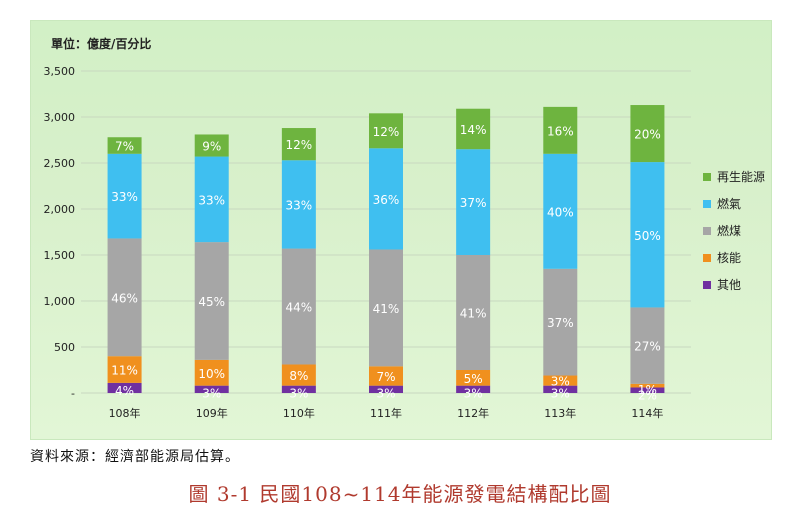 The width and height of the screenshot is (800, 520). Describe the element at coordinates (729, 285) in the screenshot. I see `legend-label: 其他` at that location.